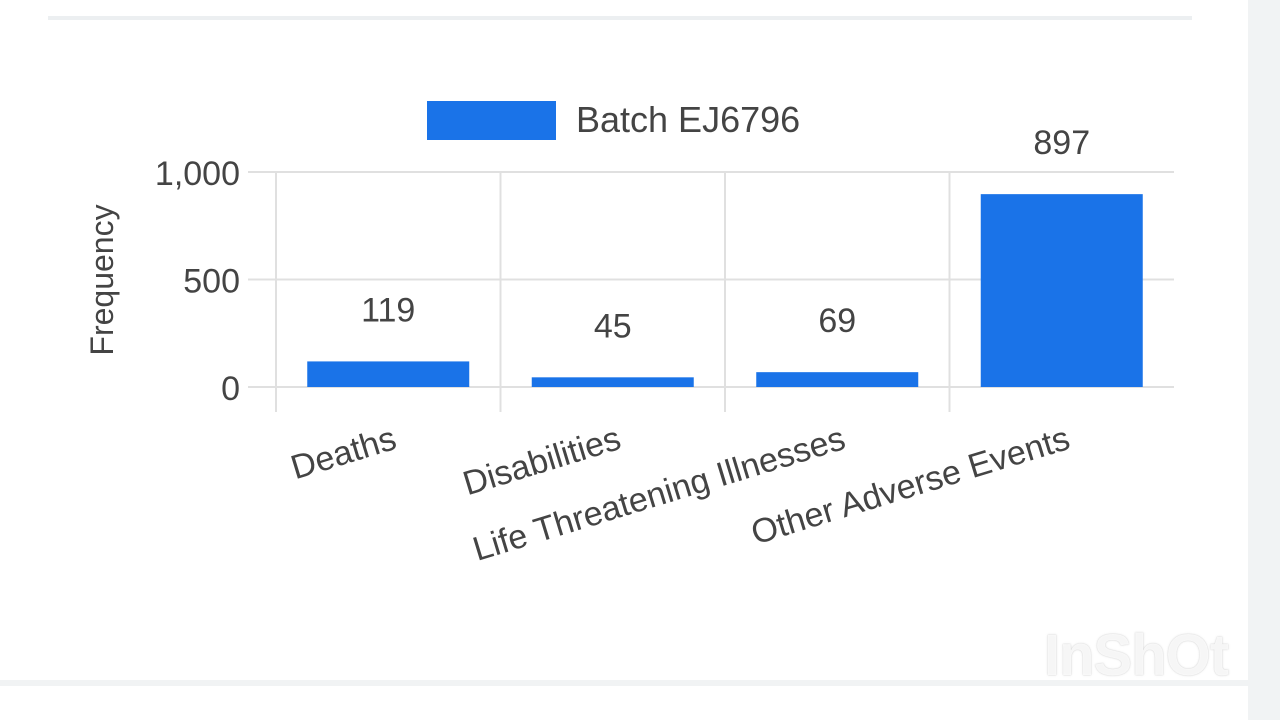 The height and width of the screenshot is (720, 1280). What do you see at coordinates (613, 326) in the screenshot?
I see `data-label: 45` at bounding box center [613, 326].